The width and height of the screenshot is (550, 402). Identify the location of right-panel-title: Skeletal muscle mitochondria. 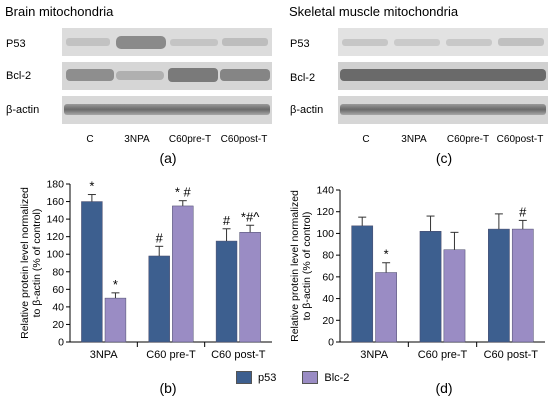
(374, 11).